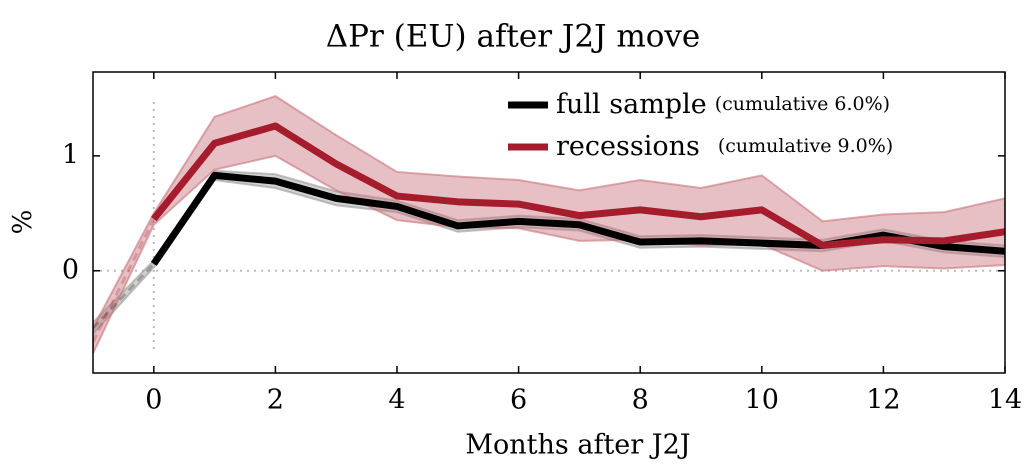  What do you see at coordinates (70, 269) in the screenshot?
I see `y-tick-label: 0` at bounding box center [70, 269].